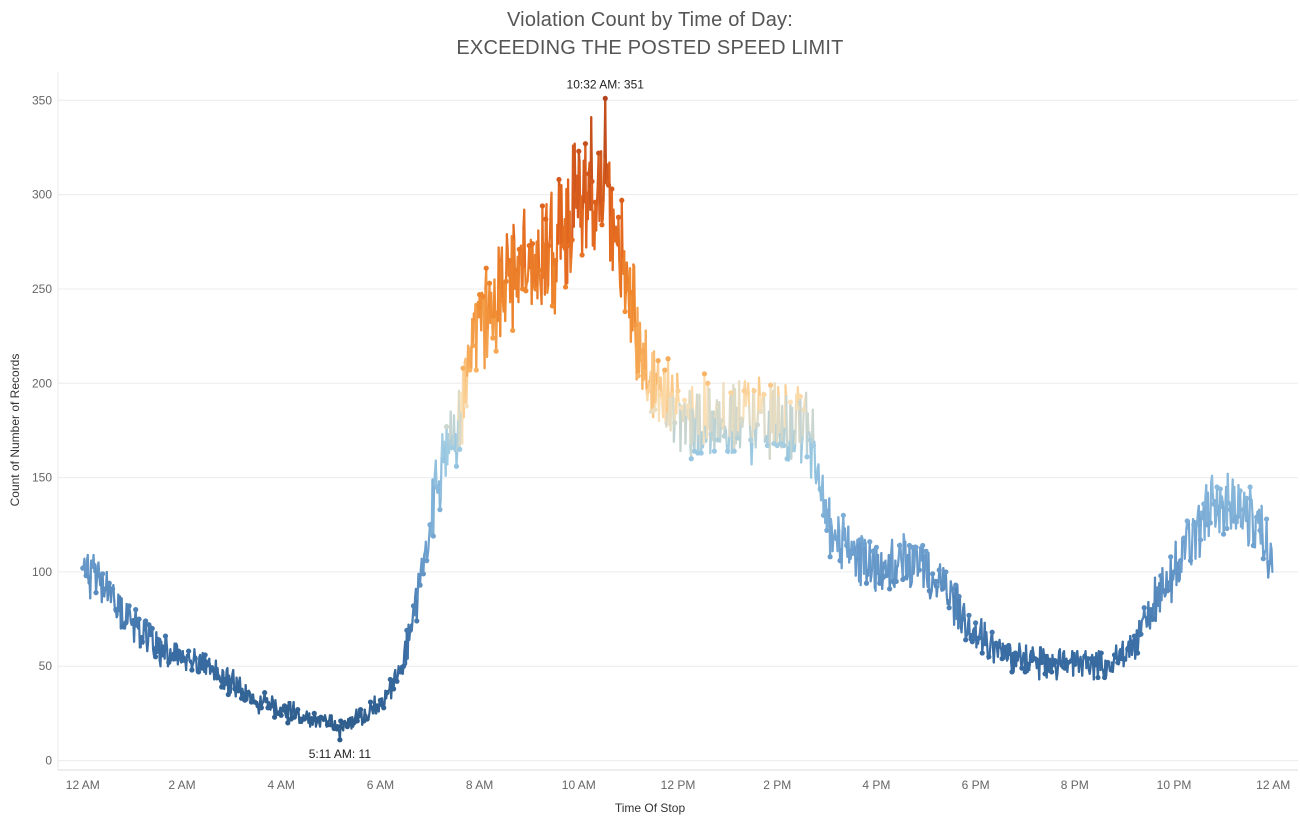 The image size is (1300, 824). I want to click on y-tick-label: 50, so click(46, 666).